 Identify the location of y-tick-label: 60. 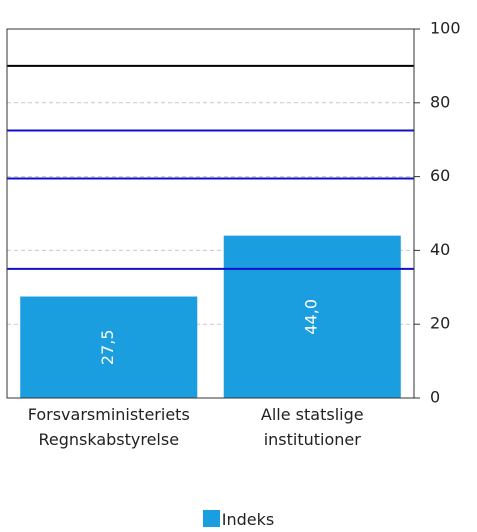
(440, 175).